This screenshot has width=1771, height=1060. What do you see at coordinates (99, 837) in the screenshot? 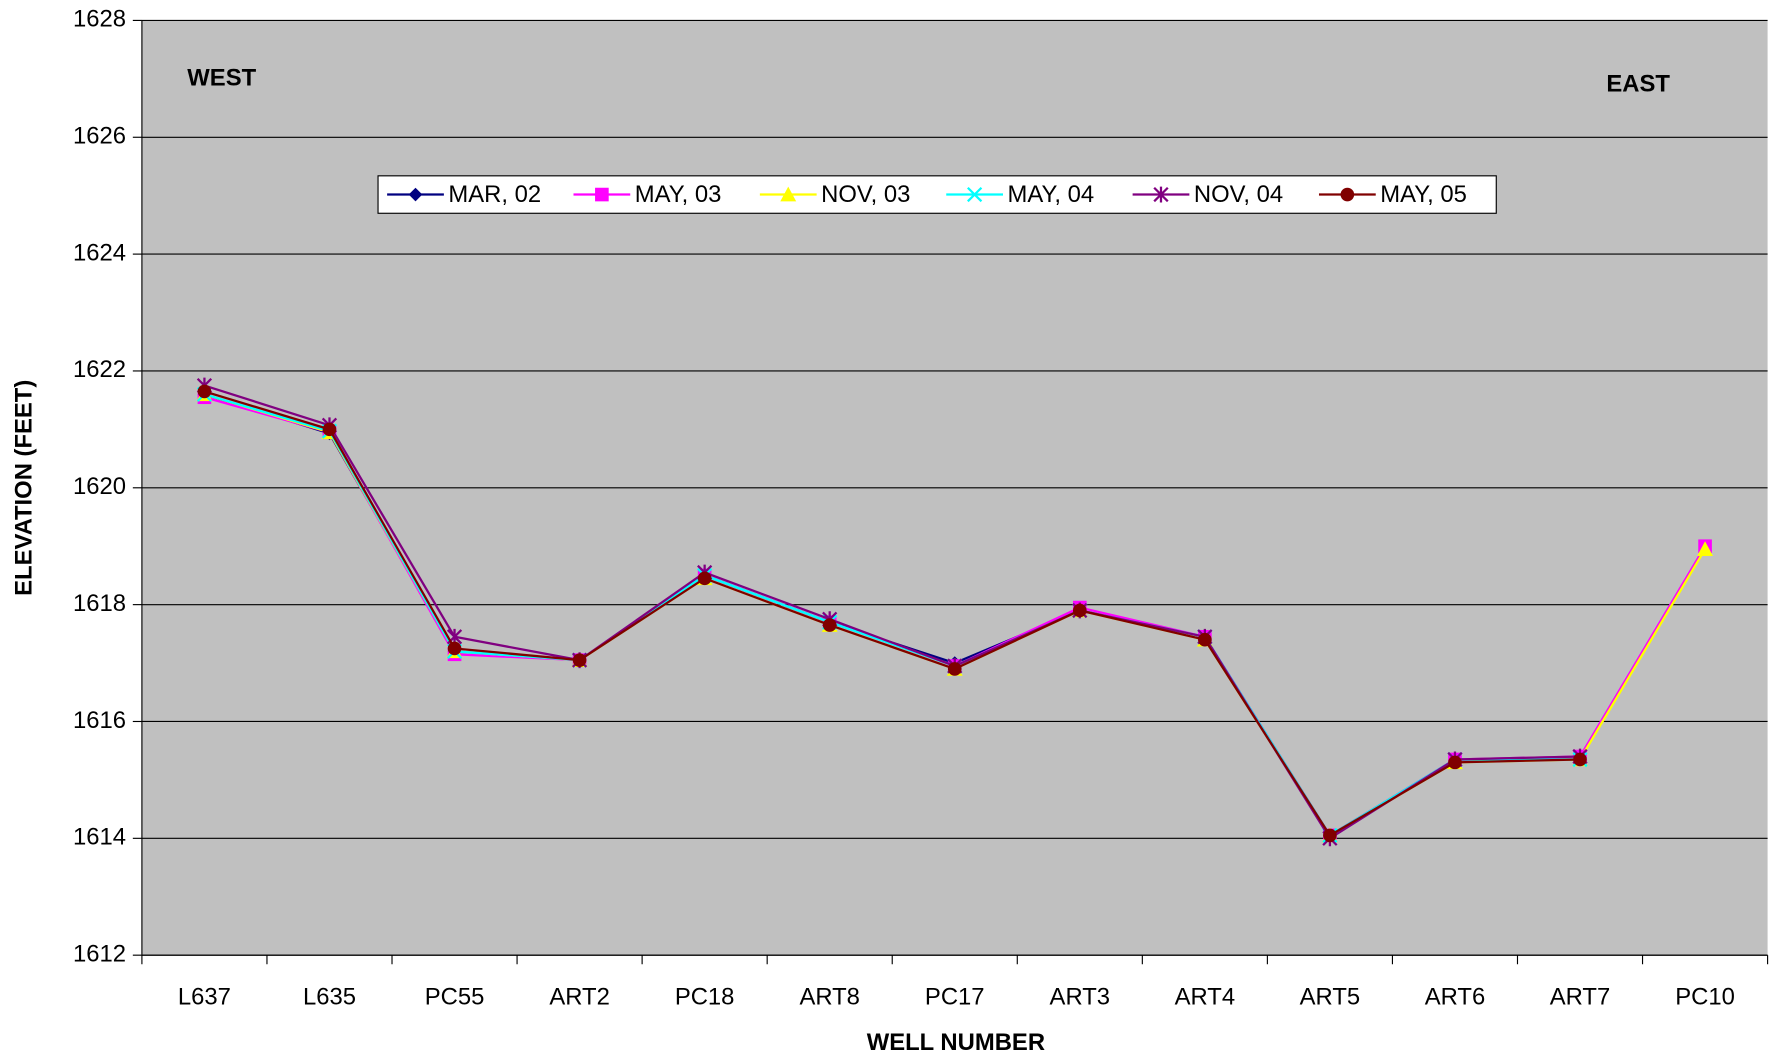
I see `y-tick-label: 1614` at bounding box center [99, 837].